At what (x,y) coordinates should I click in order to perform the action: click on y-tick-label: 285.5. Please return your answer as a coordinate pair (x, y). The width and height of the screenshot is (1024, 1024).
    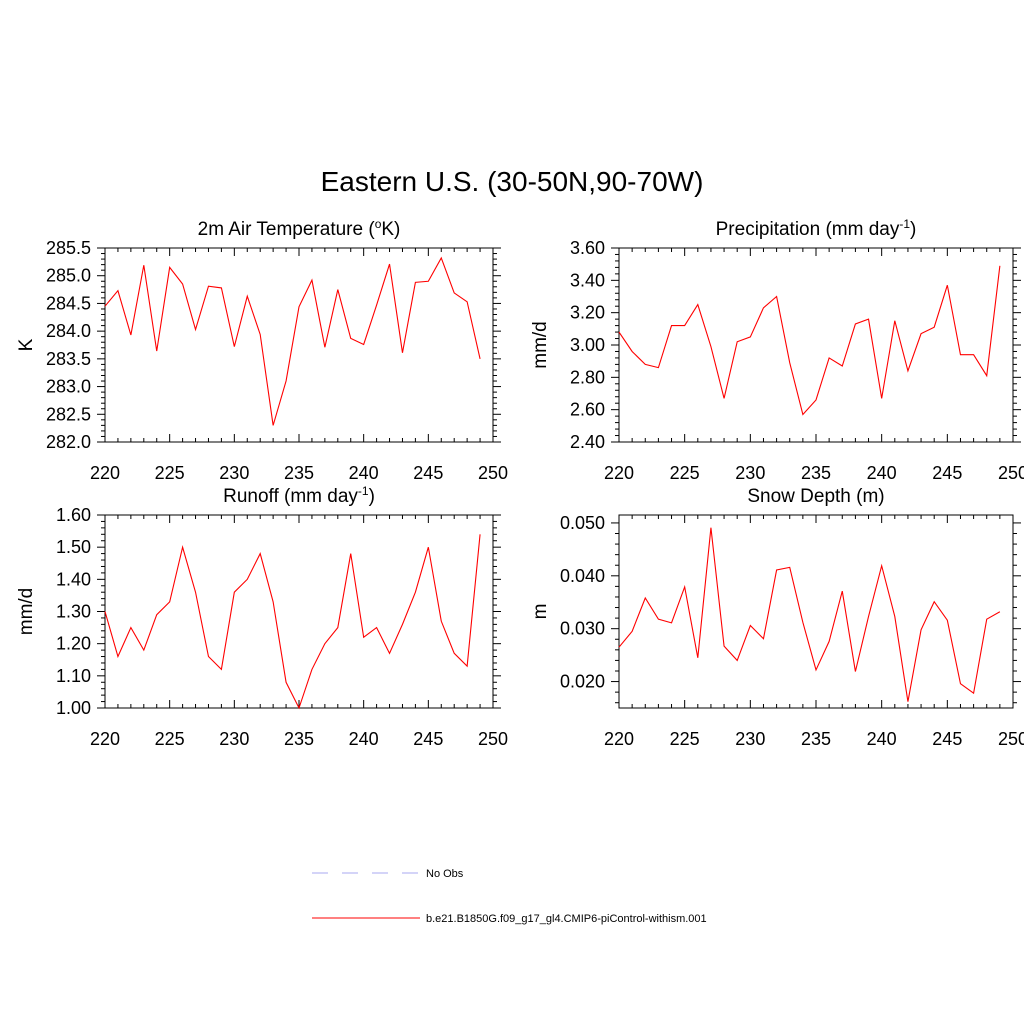
    Looking at the image, I should click on (68, 248).